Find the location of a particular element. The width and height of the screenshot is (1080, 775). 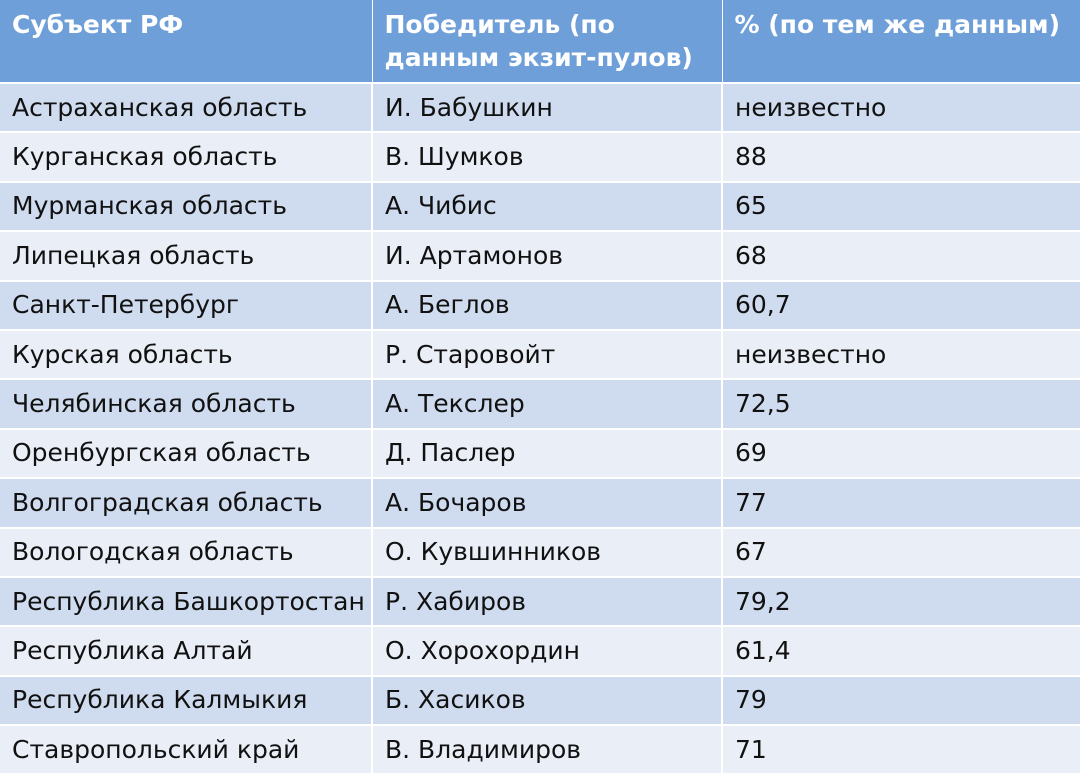

cell-region: Астраханская область is located at coordinates (186, 108).